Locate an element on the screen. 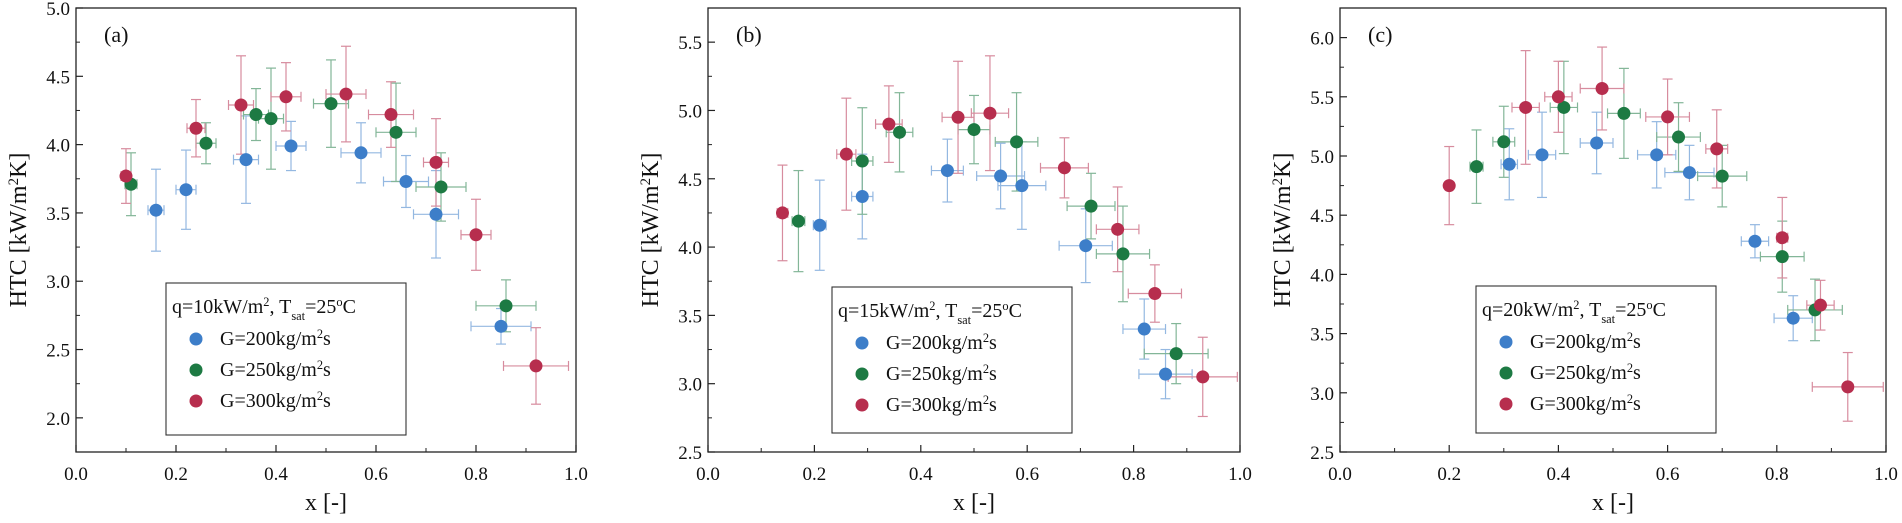 This screenshot has height=523, width=1902. legend-title: q=20kW/m2, Tsat=25oC is located at coordinates (1574, 312).